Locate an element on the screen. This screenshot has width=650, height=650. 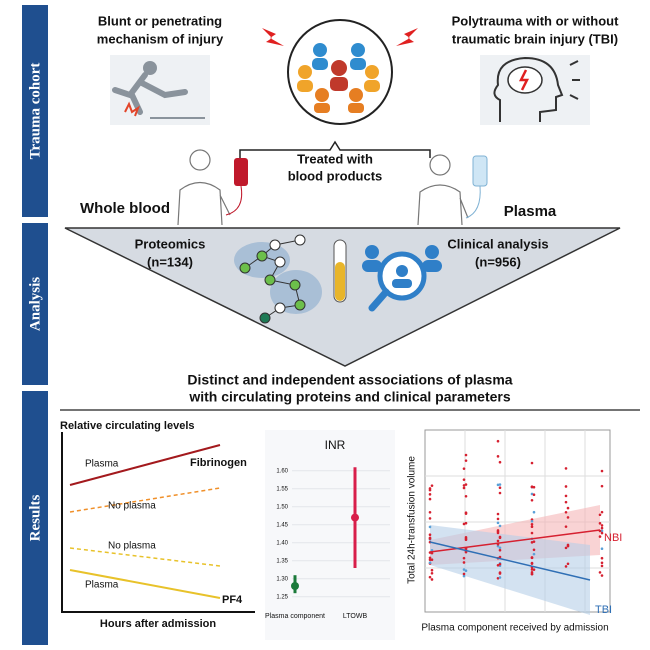
y-tick-label: 1.30 is located at coordinates (282, 579).